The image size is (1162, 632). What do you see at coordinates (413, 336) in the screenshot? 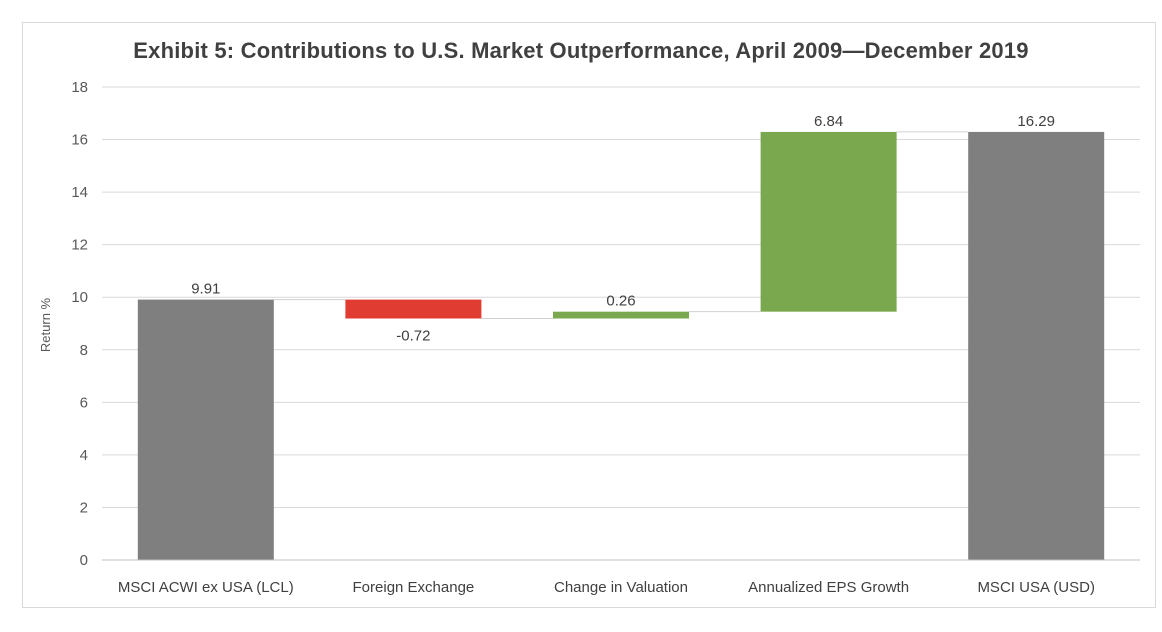
I see `data-label: -0.72` at bounding box center [413, 336].